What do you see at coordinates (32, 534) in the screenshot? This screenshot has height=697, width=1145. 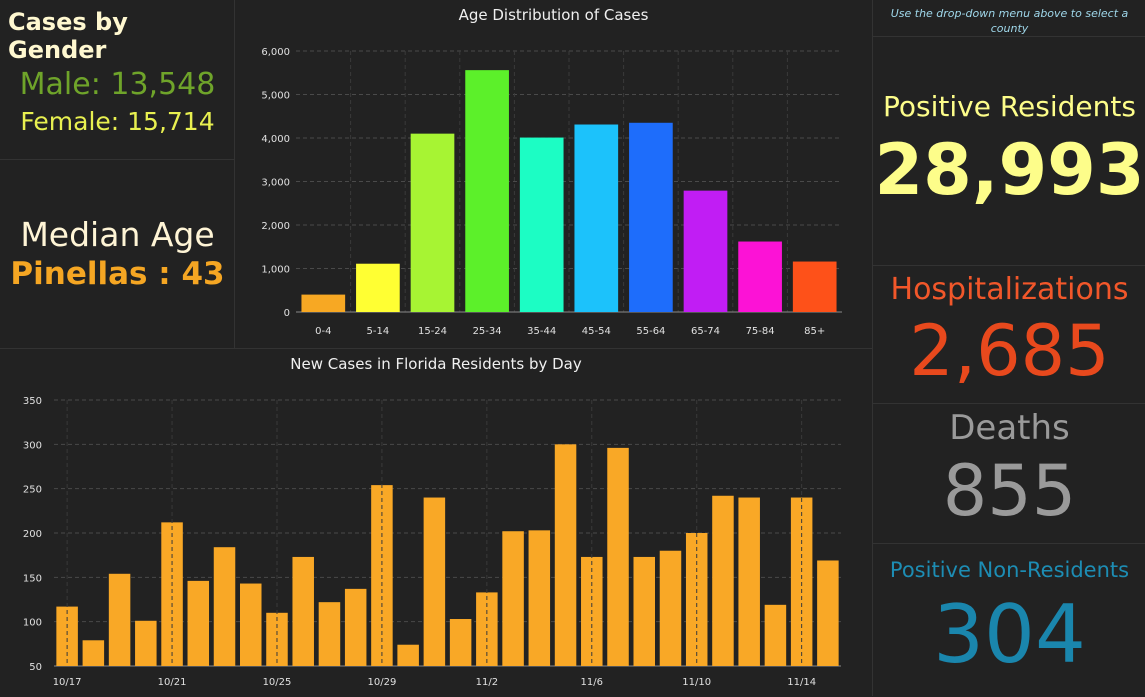 I see `daily-ytick-label: 200` at bounding box center [32, 534].